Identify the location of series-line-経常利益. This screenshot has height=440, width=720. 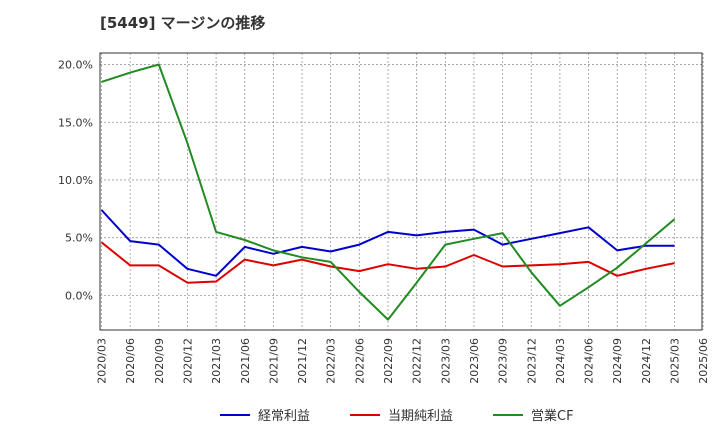
(387, 243).